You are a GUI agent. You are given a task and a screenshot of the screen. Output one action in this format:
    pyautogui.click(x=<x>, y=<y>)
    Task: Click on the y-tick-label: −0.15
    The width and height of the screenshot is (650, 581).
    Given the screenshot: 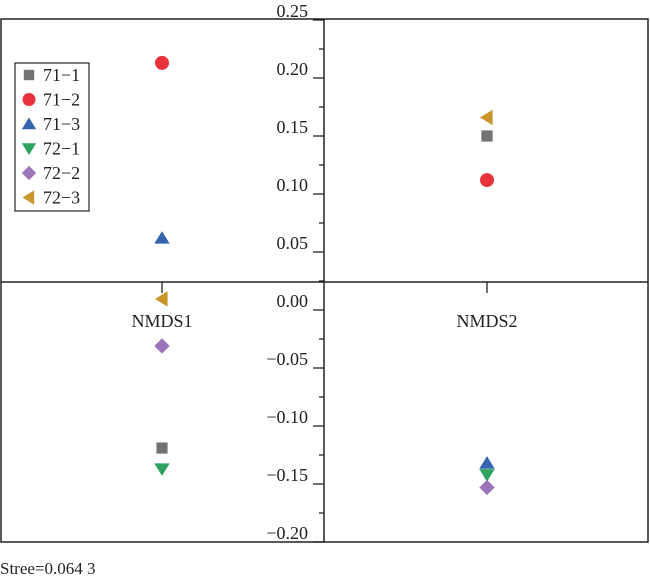 What is the action you would take?
    pyautogui.click(x=287, y=475)
    